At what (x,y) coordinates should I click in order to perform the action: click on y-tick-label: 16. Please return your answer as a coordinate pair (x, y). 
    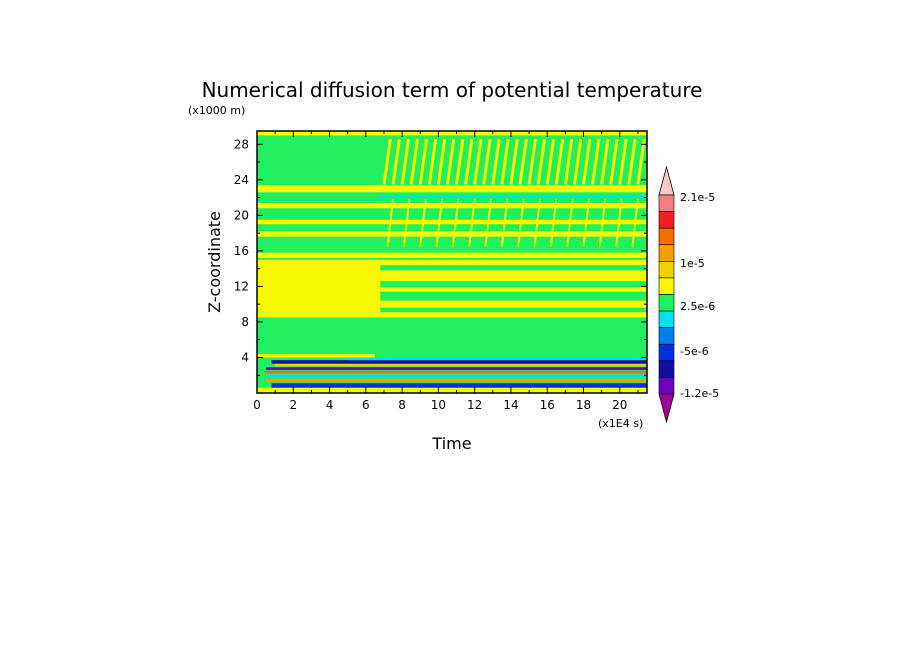
    Looking at the image, I should click on (241, 251).